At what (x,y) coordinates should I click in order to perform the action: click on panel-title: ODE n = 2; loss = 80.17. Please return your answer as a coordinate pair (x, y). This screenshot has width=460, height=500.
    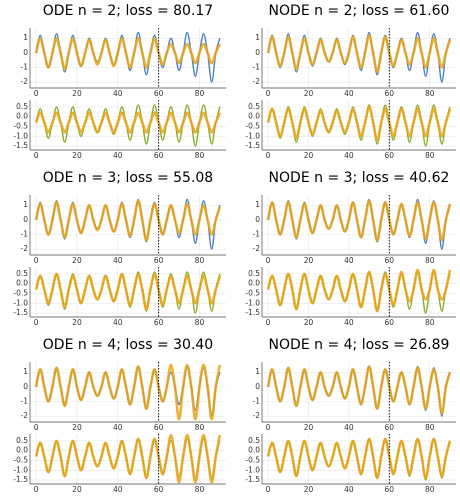
    Looking at the image, I should click on (128, 11).